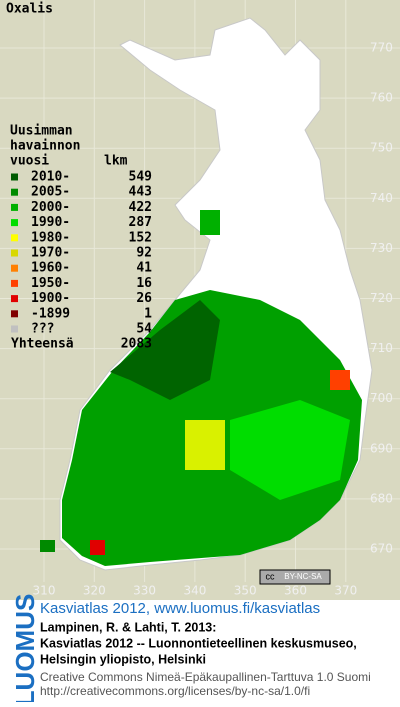 Image resolution: width=400 pixels, height=707 pixels. I want to click on legend-count: 422, so click(140, 207).